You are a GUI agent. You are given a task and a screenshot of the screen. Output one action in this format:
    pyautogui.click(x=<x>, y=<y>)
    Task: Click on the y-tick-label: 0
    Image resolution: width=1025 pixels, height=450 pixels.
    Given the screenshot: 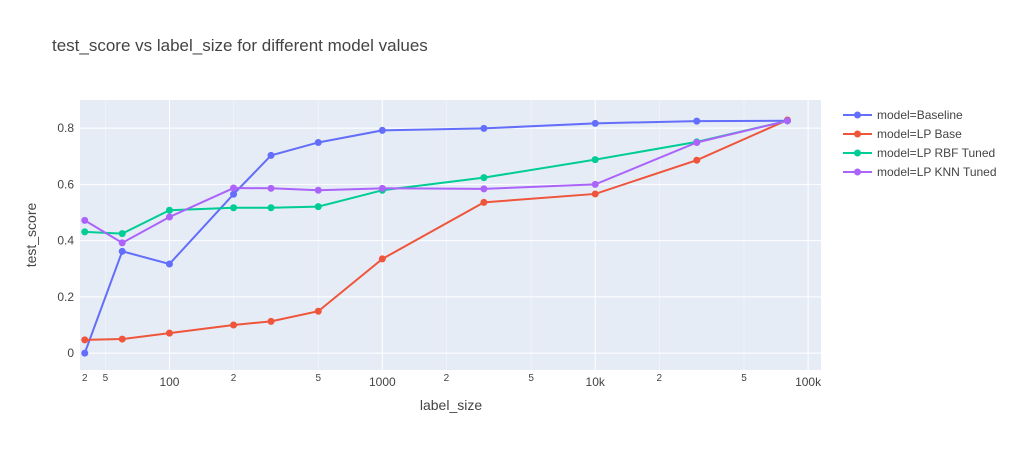 What is the action you would take?
    pyautogui.click(x=70, y=353)
    